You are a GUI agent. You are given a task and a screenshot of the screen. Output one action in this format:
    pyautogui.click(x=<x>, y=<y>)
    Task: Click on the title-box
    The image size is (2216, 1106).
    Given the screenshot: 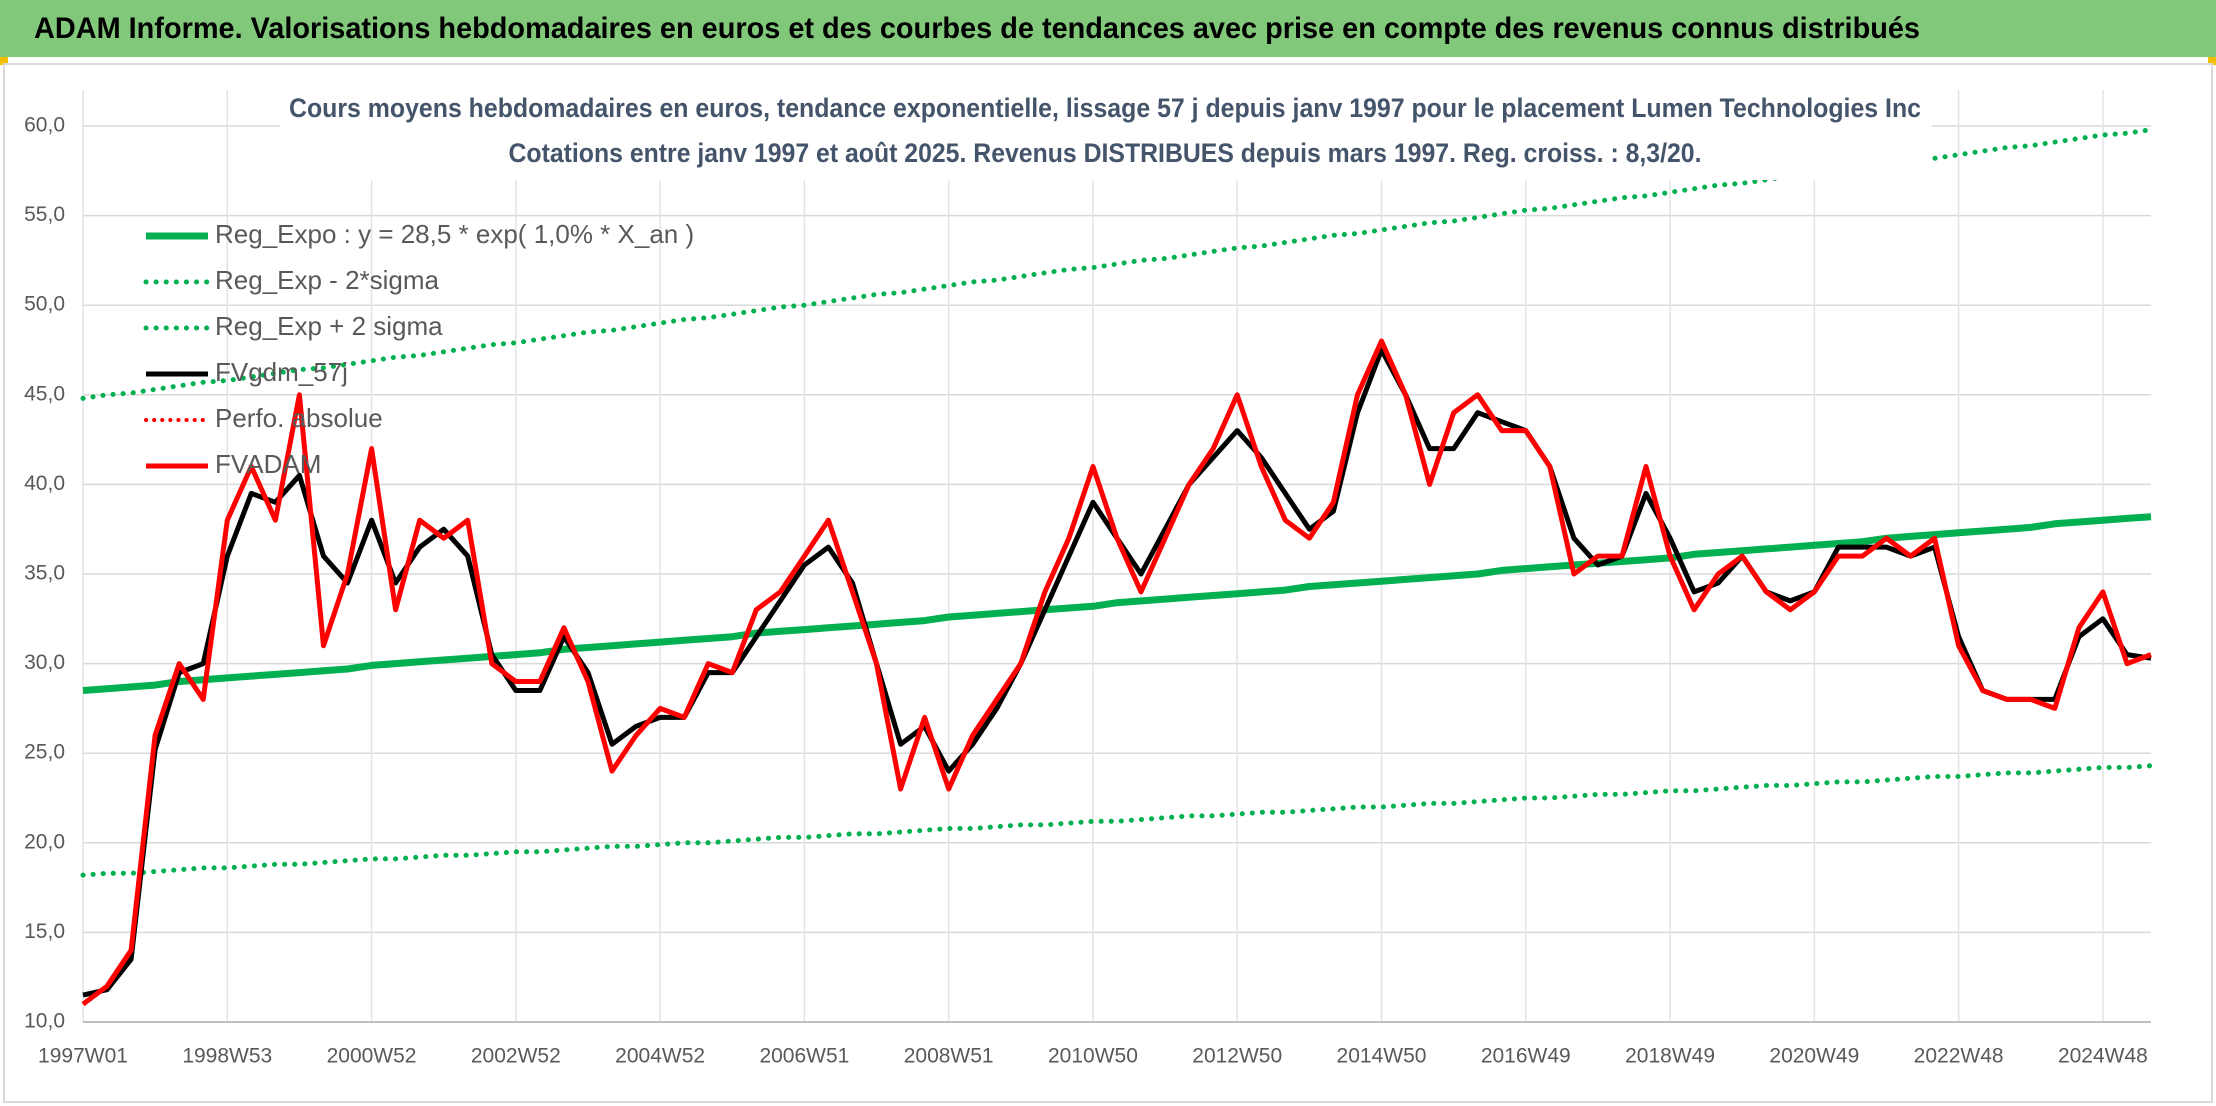 What is the action you would take?
    pyautogui.click(x=1106, y=133)
    